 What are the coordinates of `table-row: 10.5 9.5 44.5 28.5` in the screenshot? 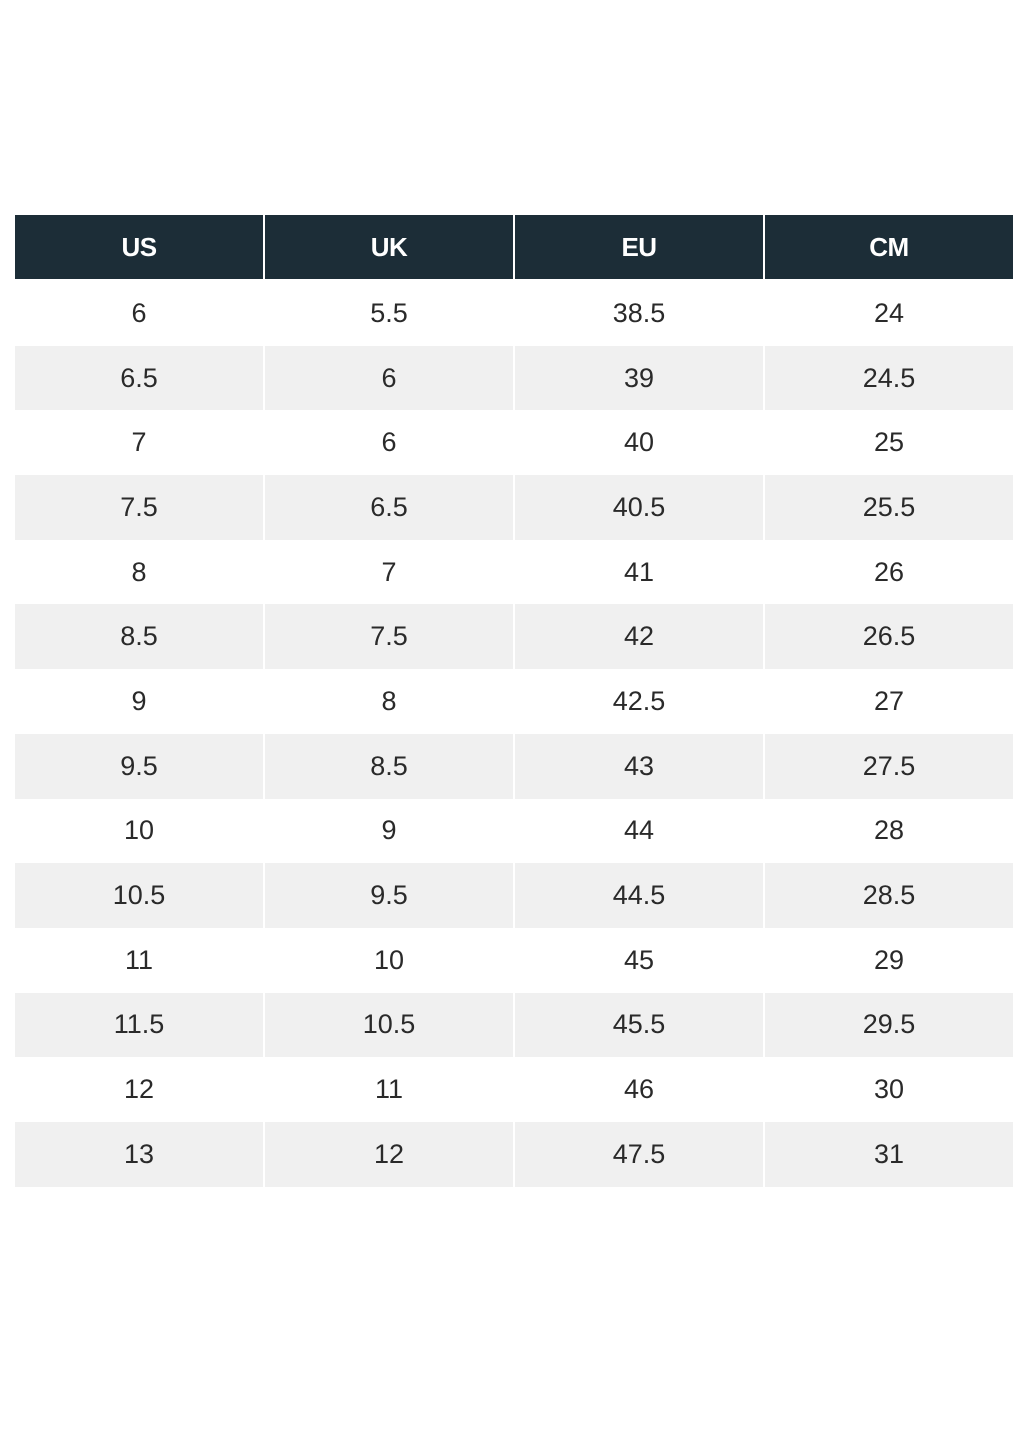 It's located at (514, 895).